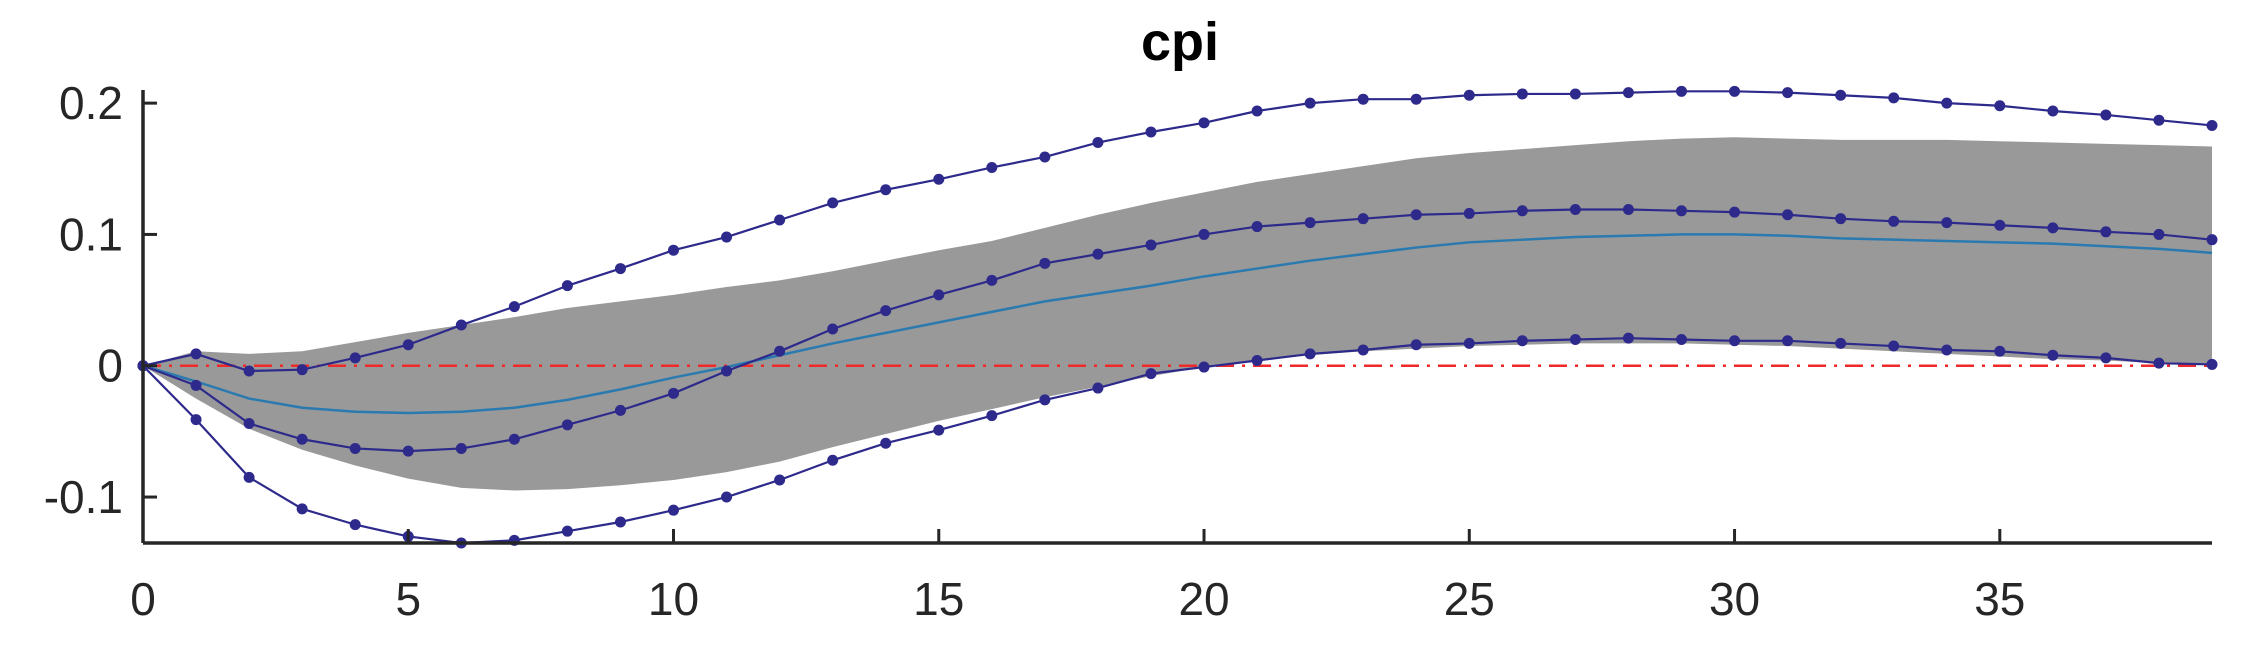 The width and height of the screenshot is (2251, 657). I want to click on y-tick-label: 0.1, so click(91, 234).